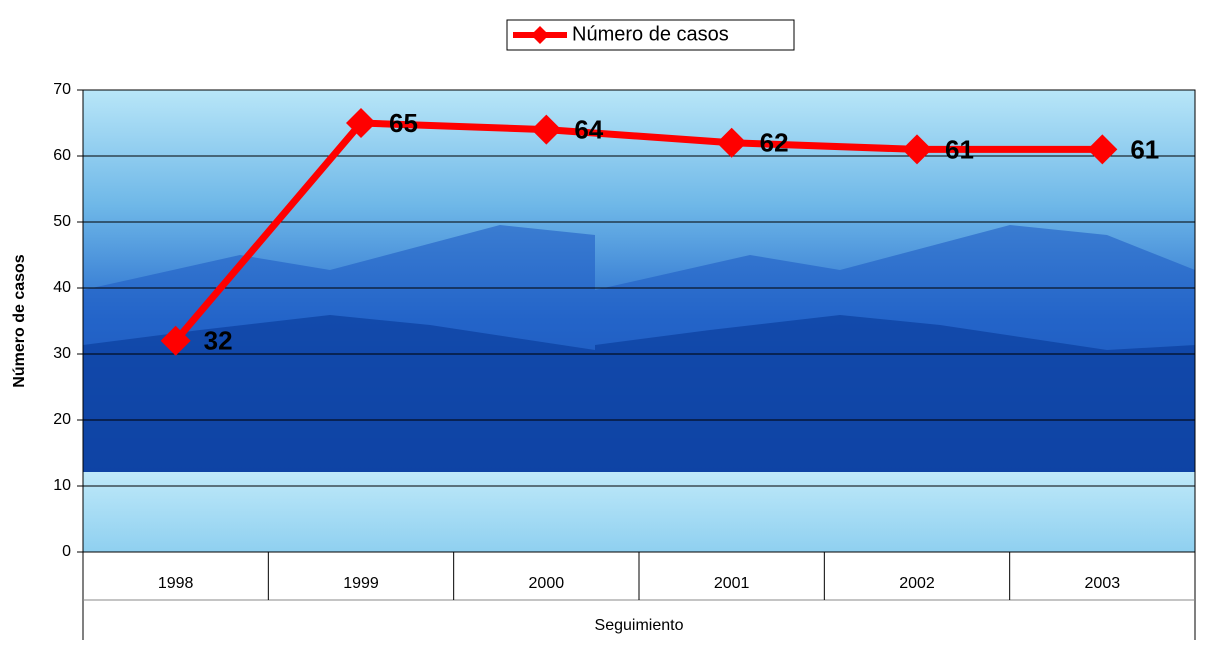 Image resolution: width=1208 pixels, height=646 pixels. I want to click on x-tick-label: 2003, so click(1103, 583).